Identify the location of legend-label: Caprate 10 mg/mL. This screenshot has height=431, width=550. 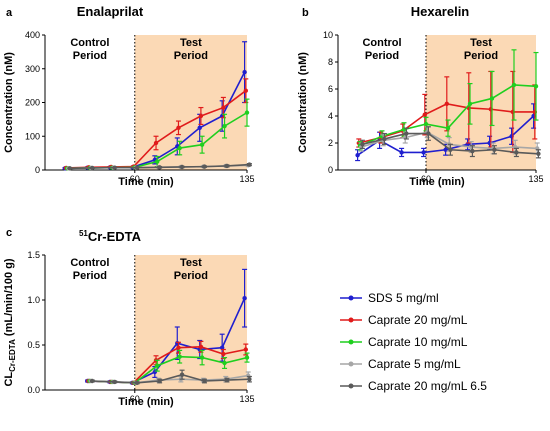
(418, 342).